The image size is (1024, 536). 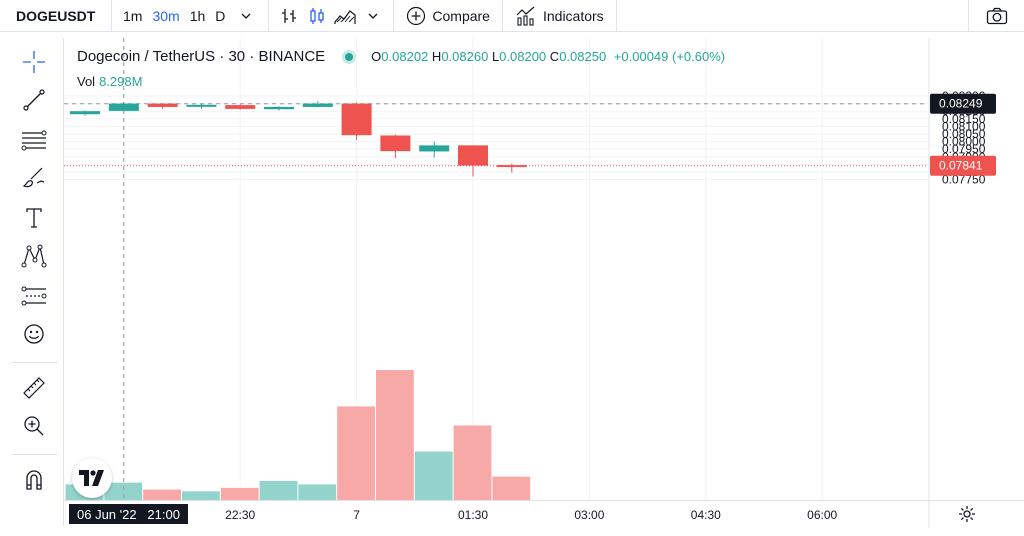 What do you see at coordinates (220, 15) in the screenshot?
I see `timeframe-d: D` at bounding box center [220, 15].